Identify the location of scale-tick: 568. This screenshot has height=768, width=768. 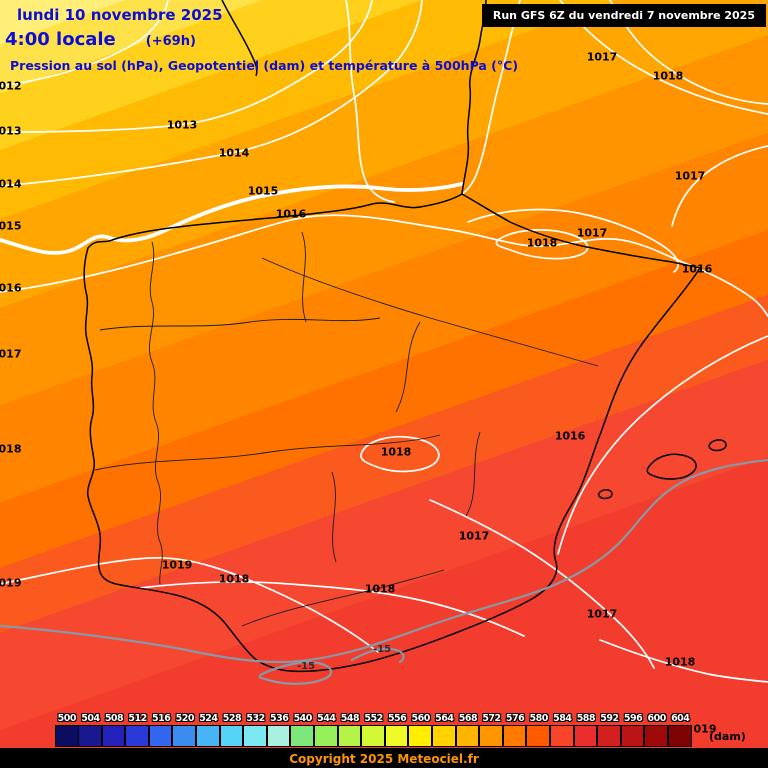
(467, 729).